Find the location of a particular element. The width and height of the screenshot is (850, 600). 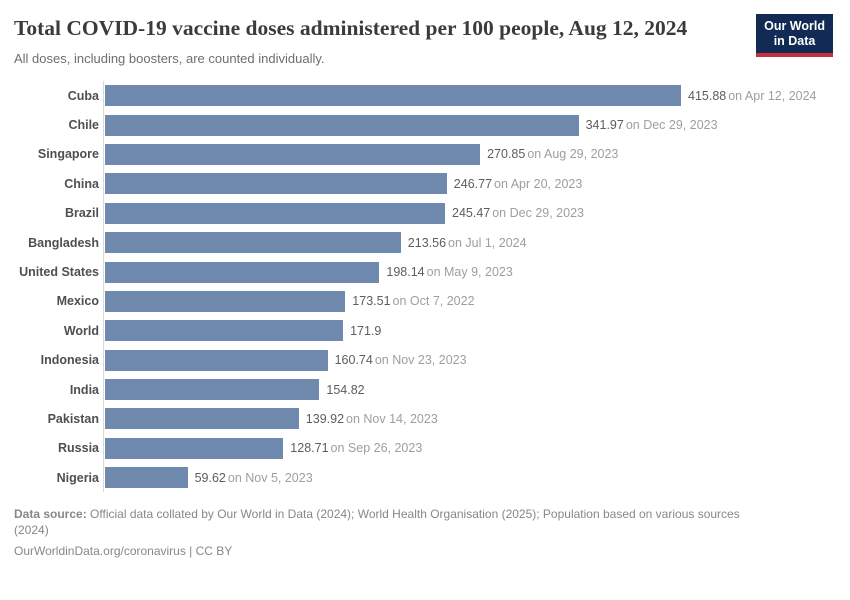

bar-row: World 171.9 is located at coordinates (425, 330).